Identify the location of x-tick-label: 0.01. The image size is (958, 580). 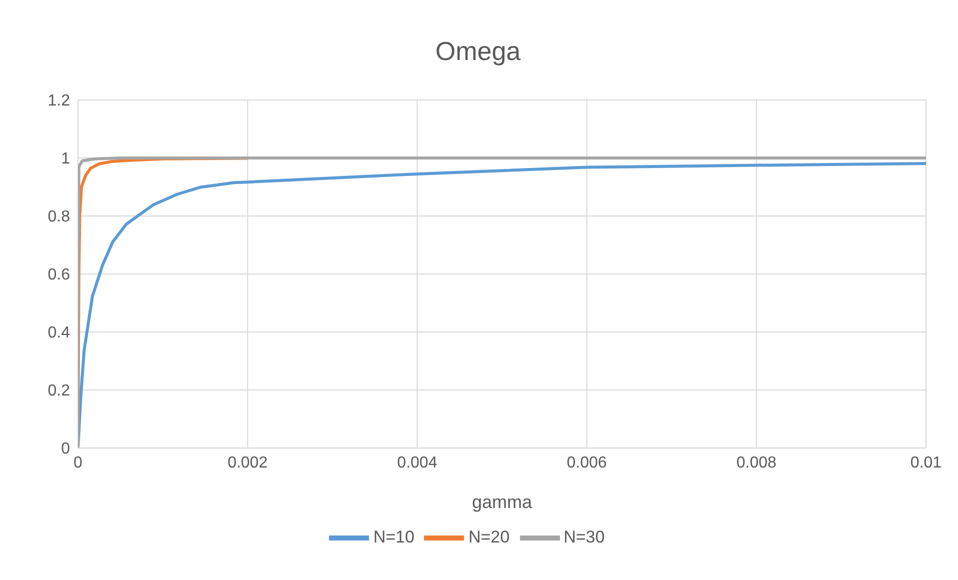
(926, 463).